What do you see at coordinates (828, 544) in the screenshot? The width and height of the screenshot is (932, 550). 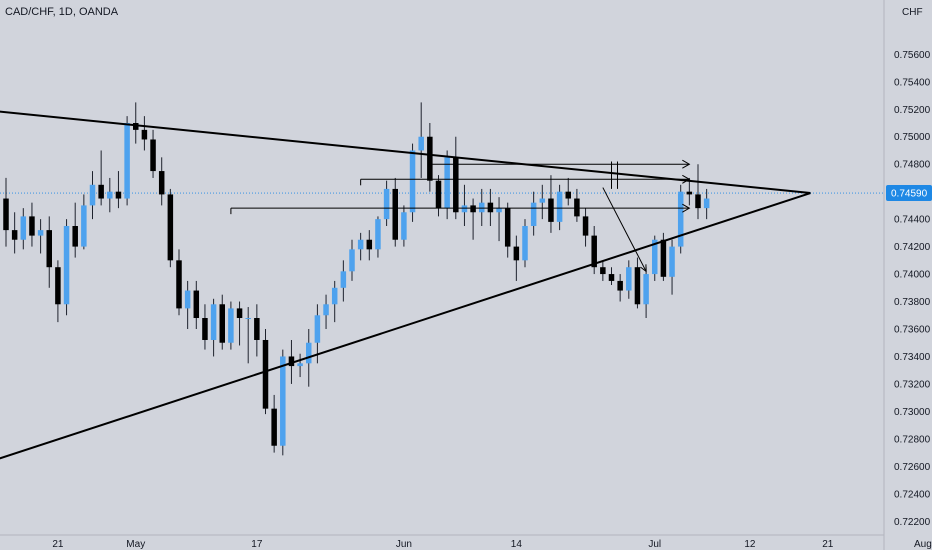 I see `x-tick-label: 21` at bounding box center [828, 544].